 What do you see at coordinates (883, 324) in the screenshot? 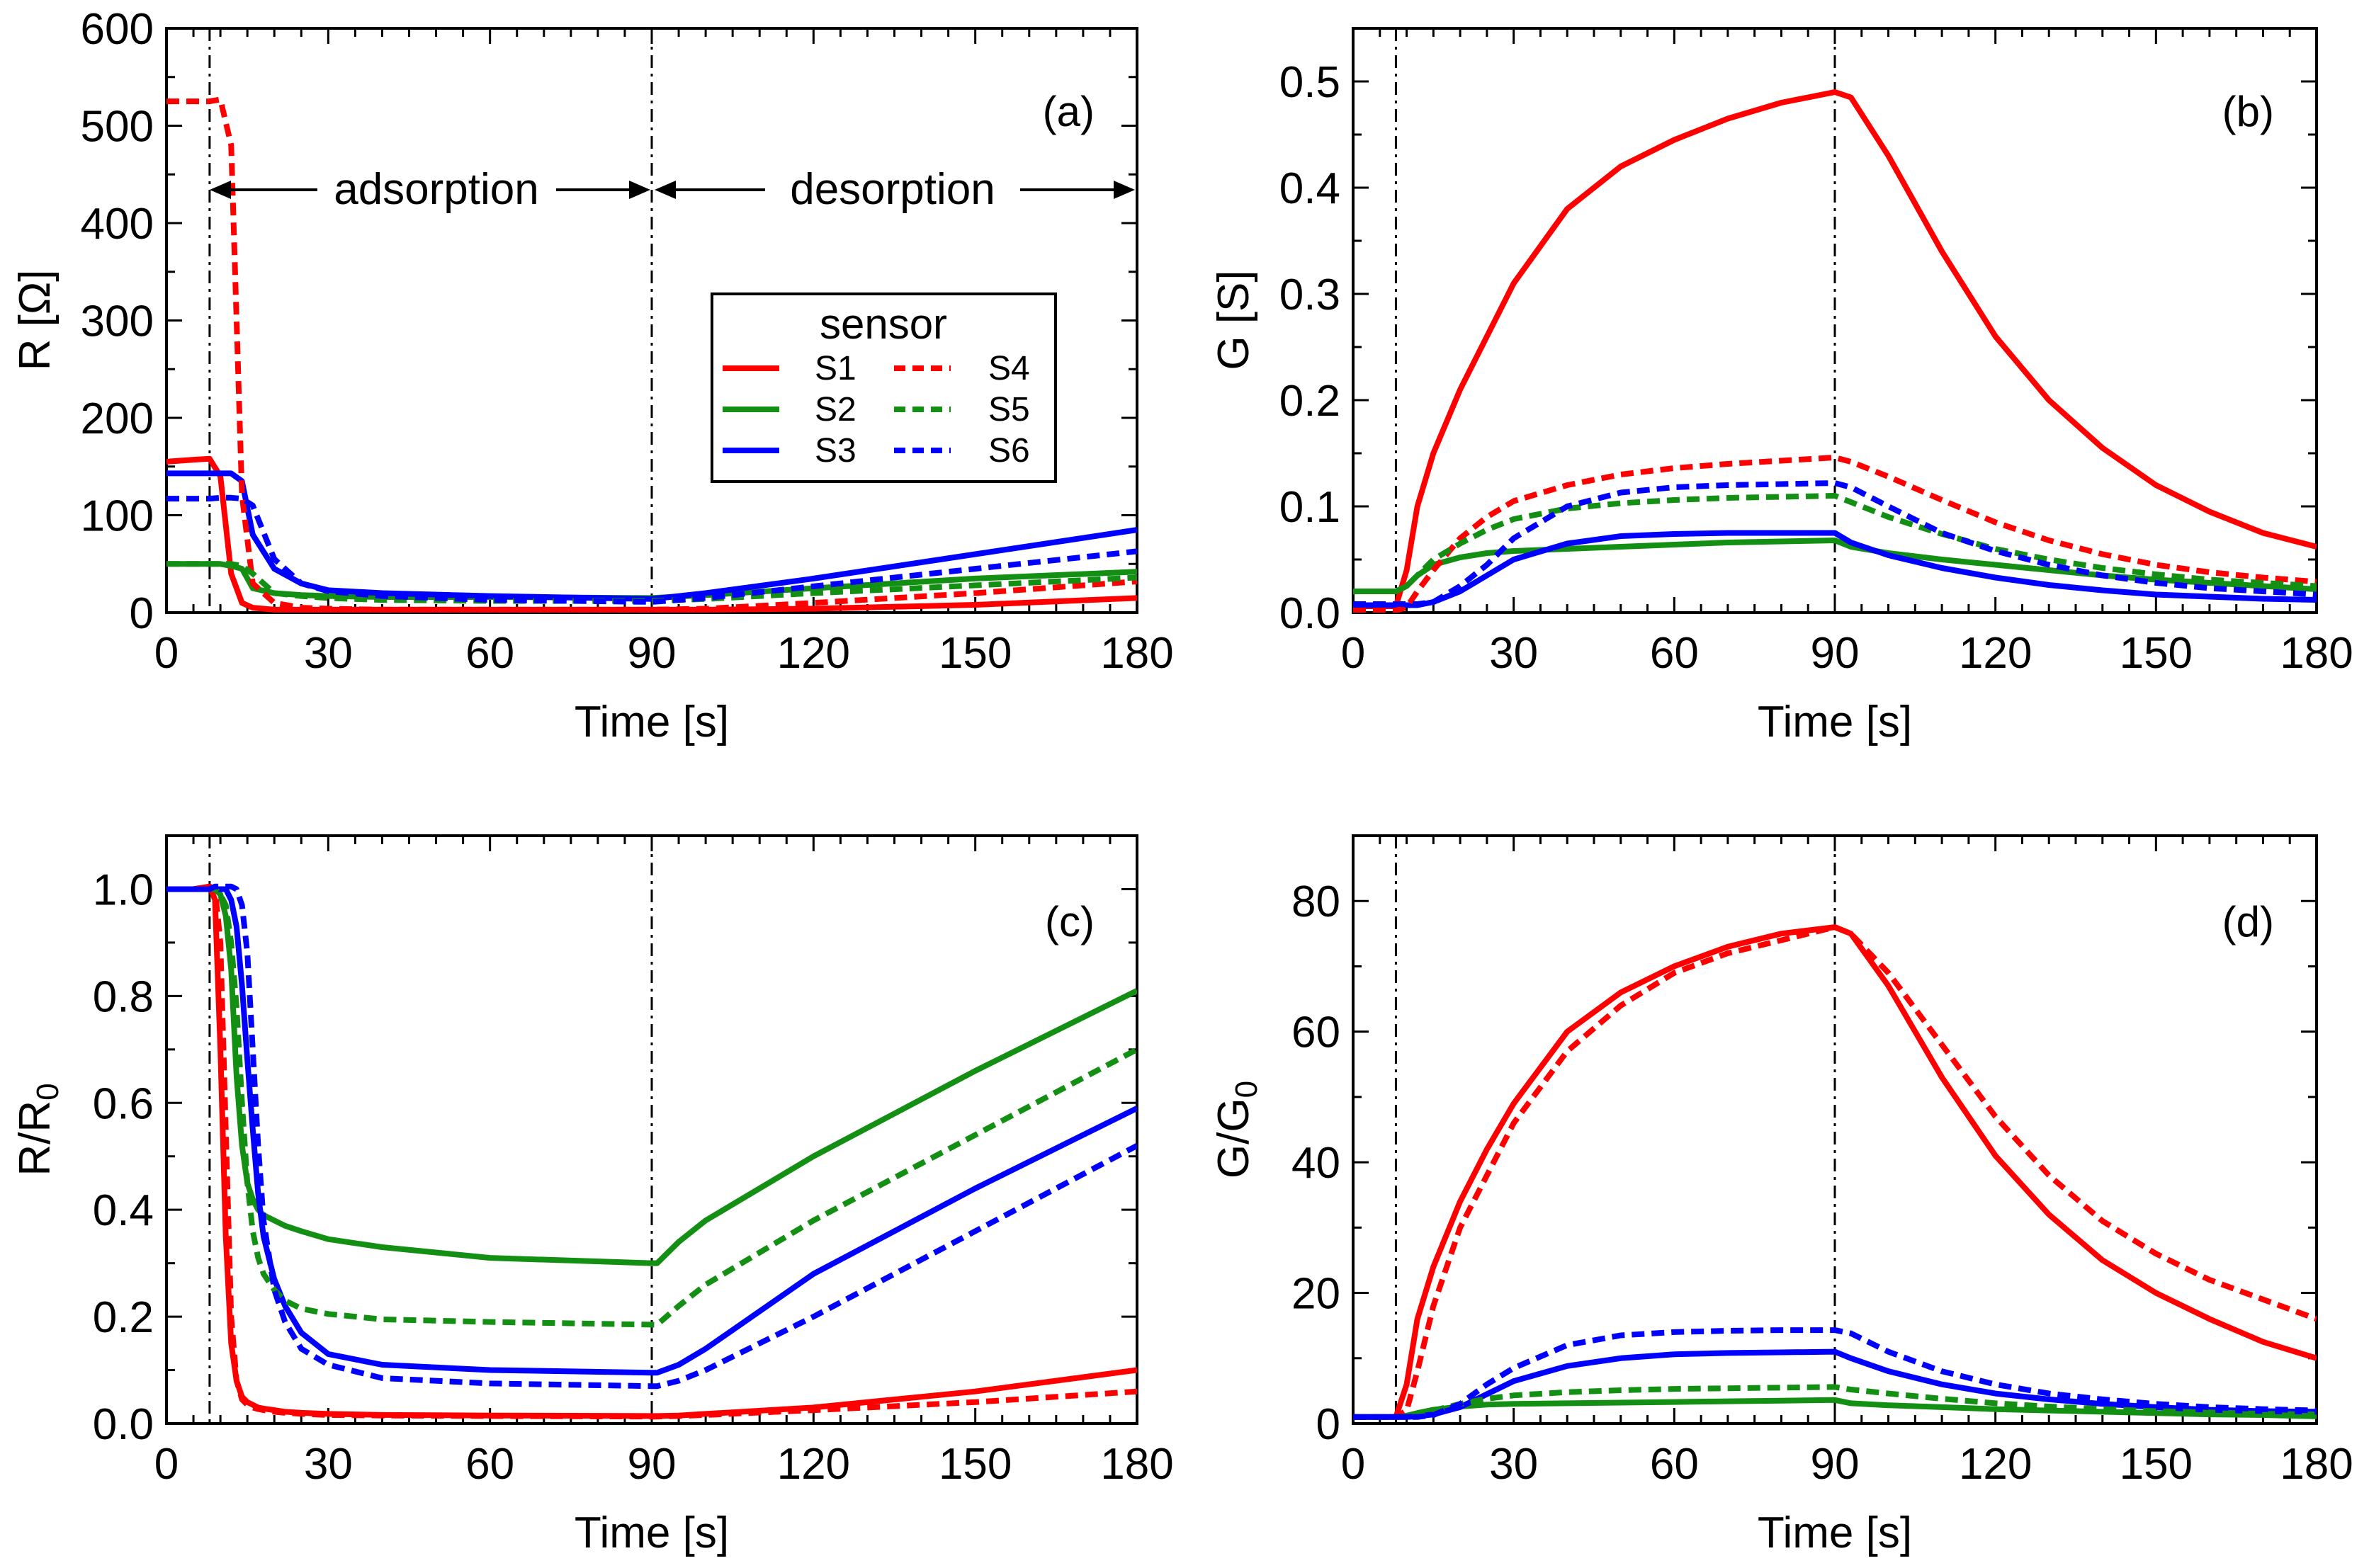
I see `legend-title: sensor` at bounding box center [883, 324].